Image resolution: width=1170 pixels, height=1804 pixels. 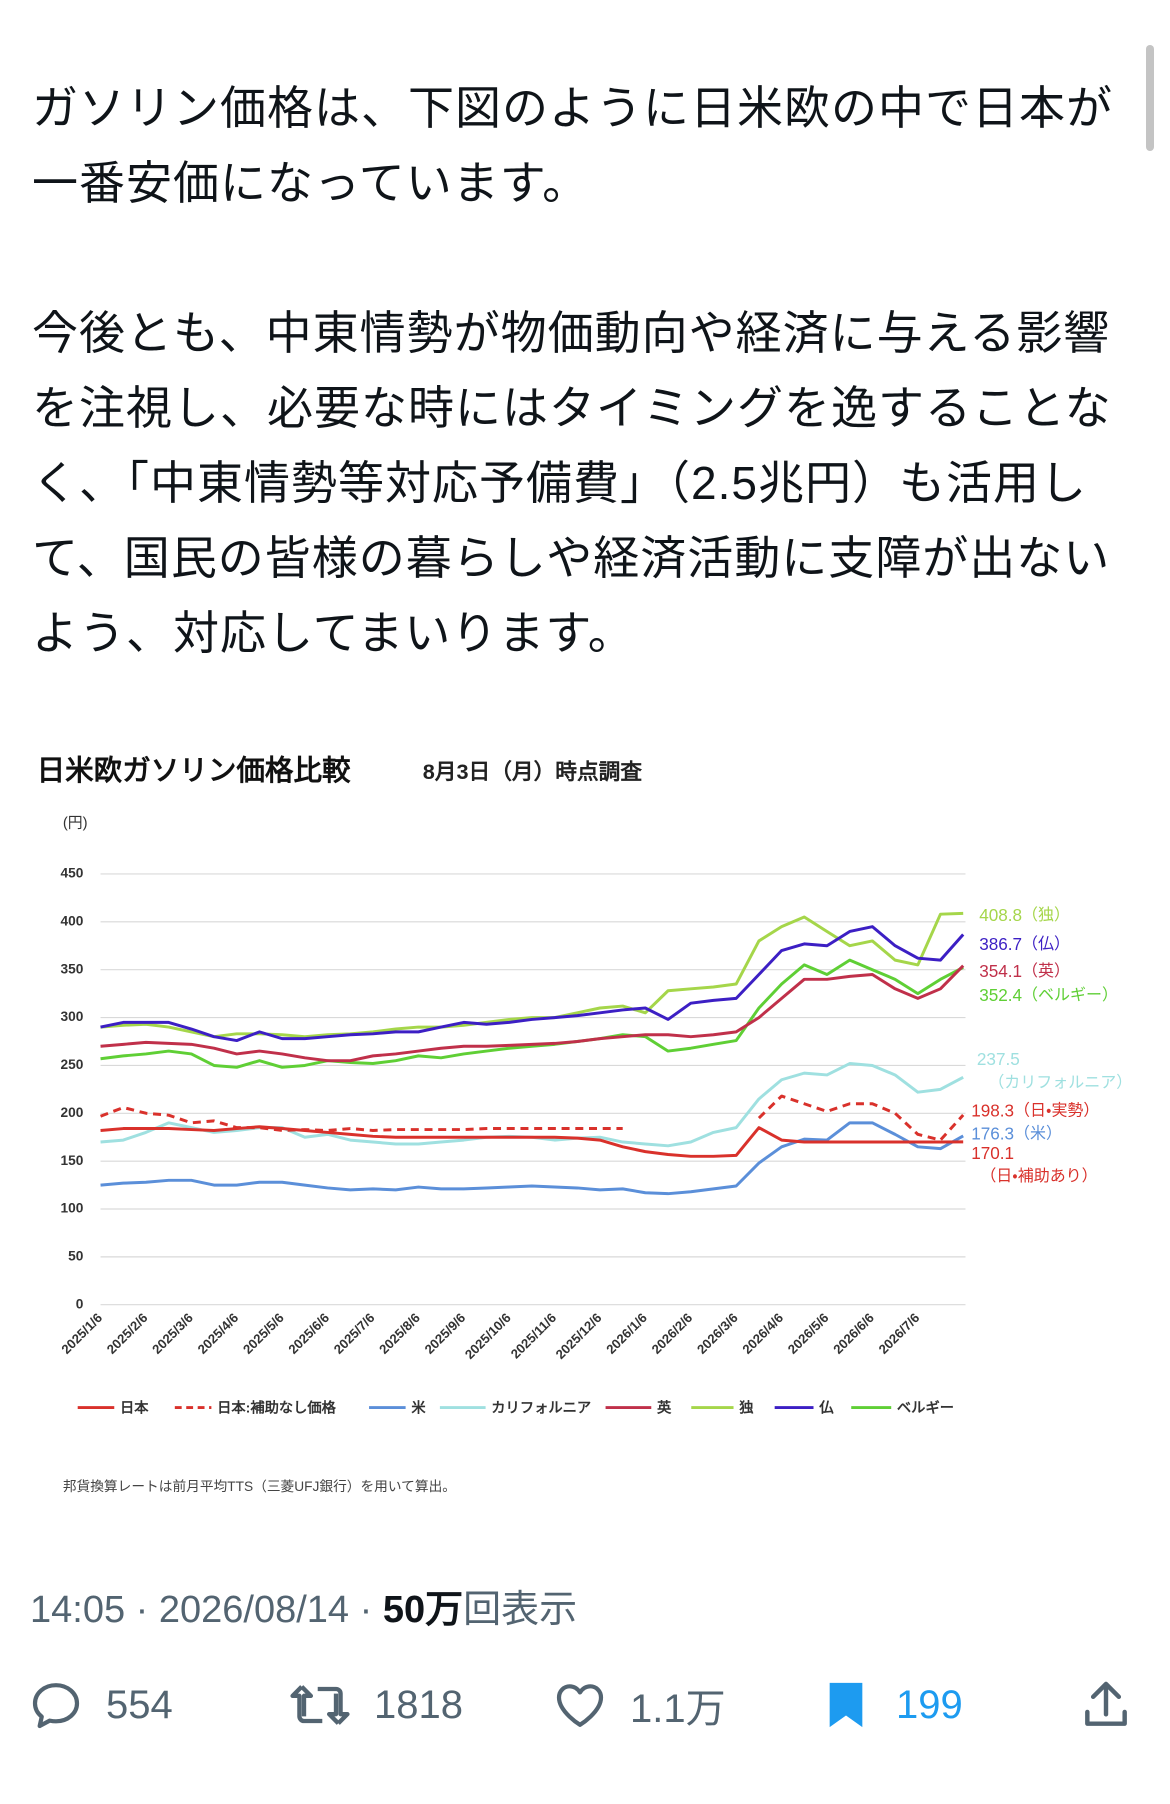 What do you see at coordinates (72, 1064) in the screenshot?
I see `y-tick-label: 250` at bounding box center [72, 1064].